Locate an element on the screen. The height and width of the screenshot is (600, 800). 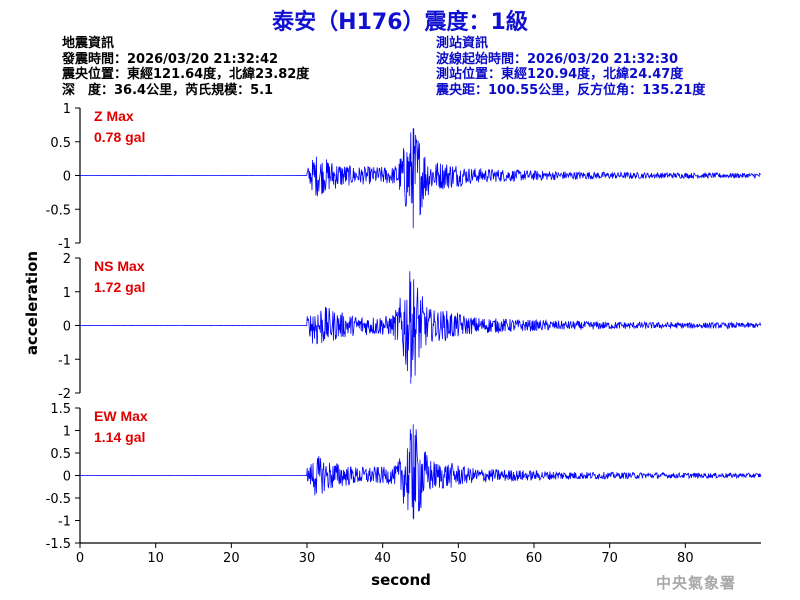
max-value-z: 0.78 gal is located at coordinates (119, 137).